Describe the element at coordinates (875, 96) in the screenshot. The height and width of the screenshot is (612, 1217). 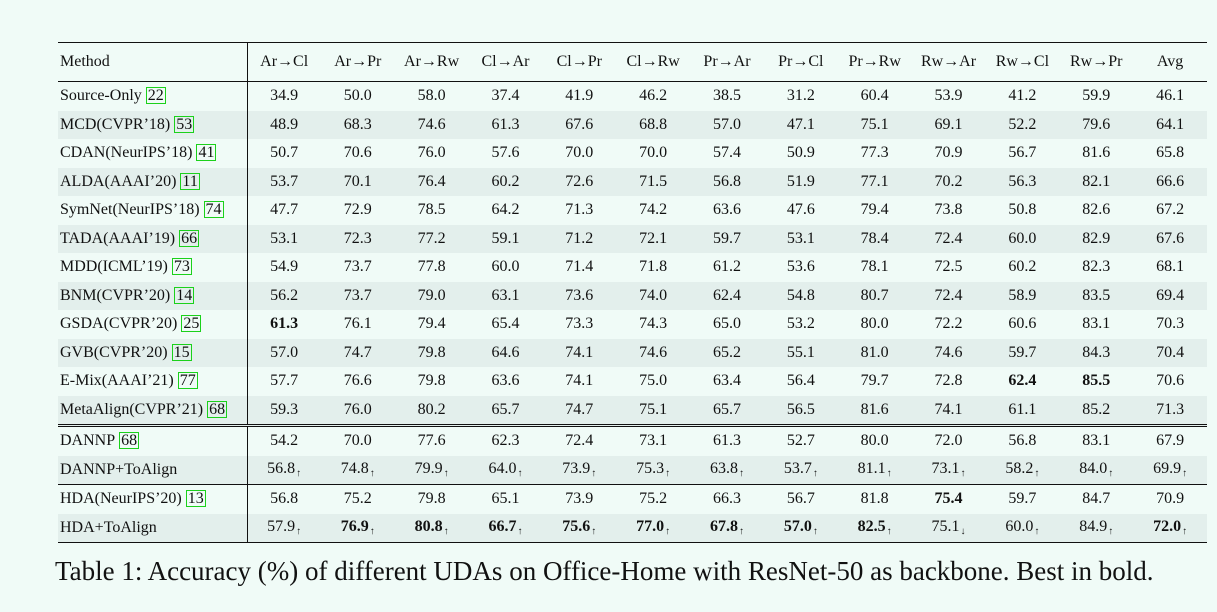
I see `value-cell: 60.4` at that location.